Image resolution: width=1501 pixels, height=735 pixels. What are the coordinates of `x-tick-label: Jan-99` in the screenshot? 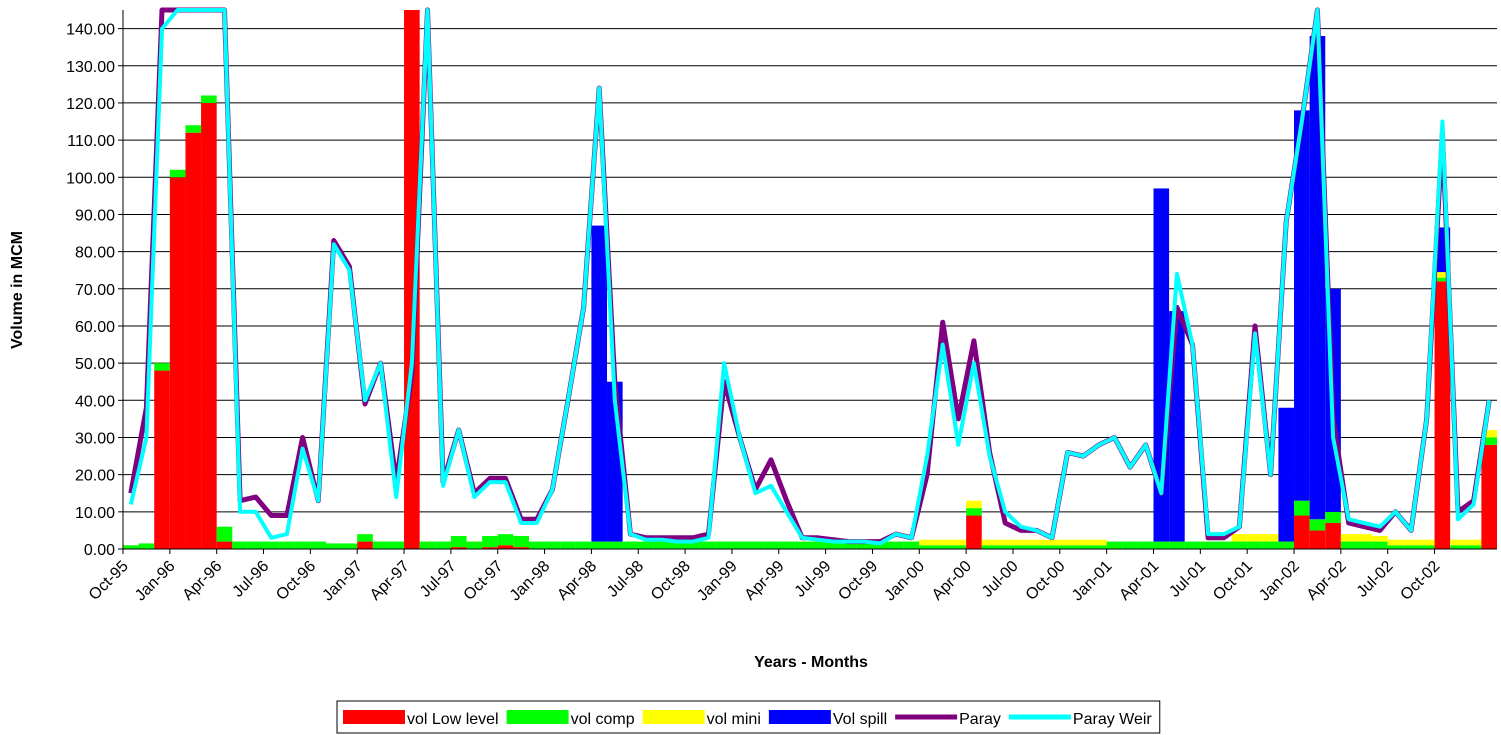 It's located at (717, 581).